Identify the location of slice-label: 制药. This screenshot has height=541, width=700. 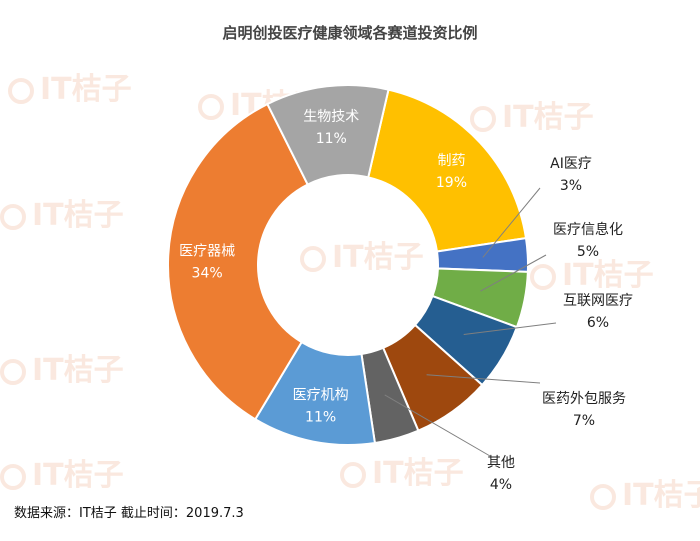
(451, 161).